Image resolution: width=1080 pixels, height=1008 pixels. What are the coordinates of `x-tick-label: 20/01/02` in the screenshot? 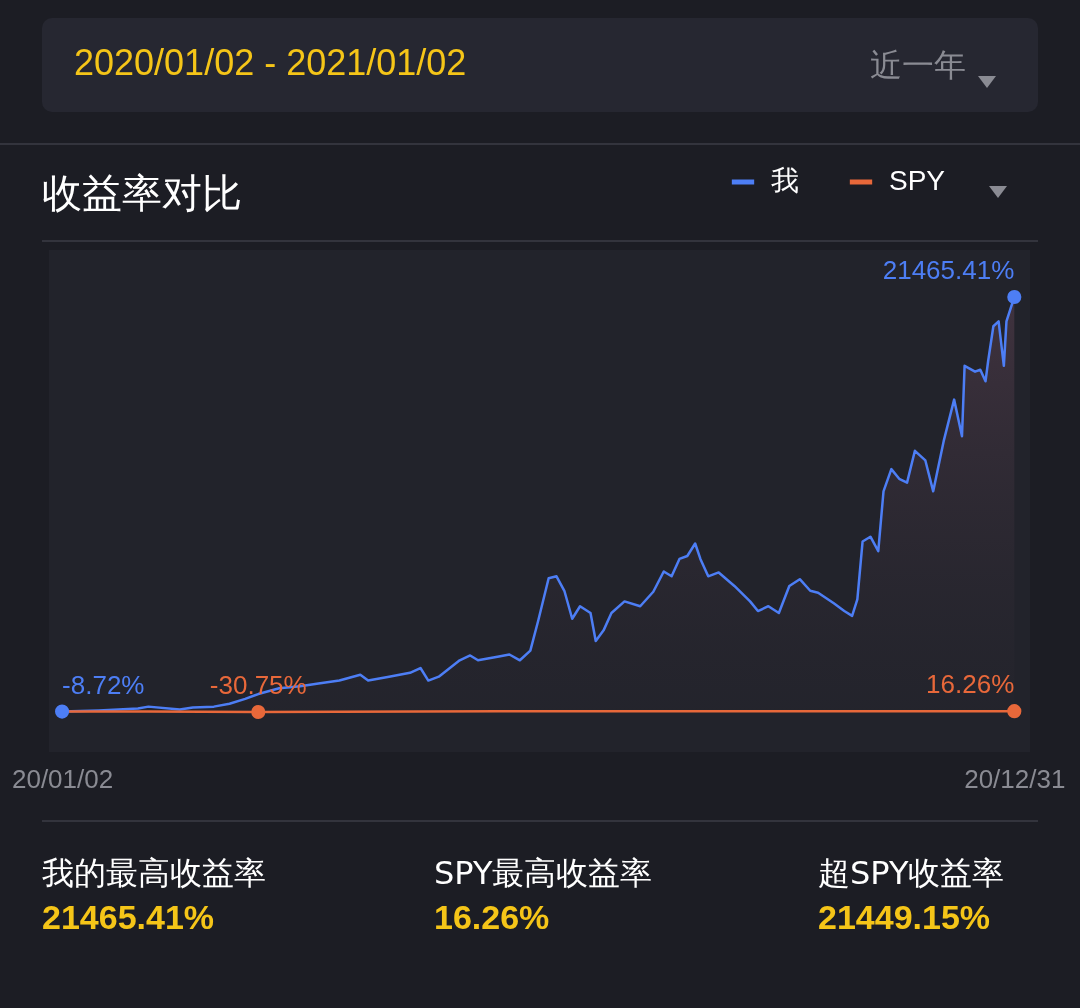 It's located at (62, 778).